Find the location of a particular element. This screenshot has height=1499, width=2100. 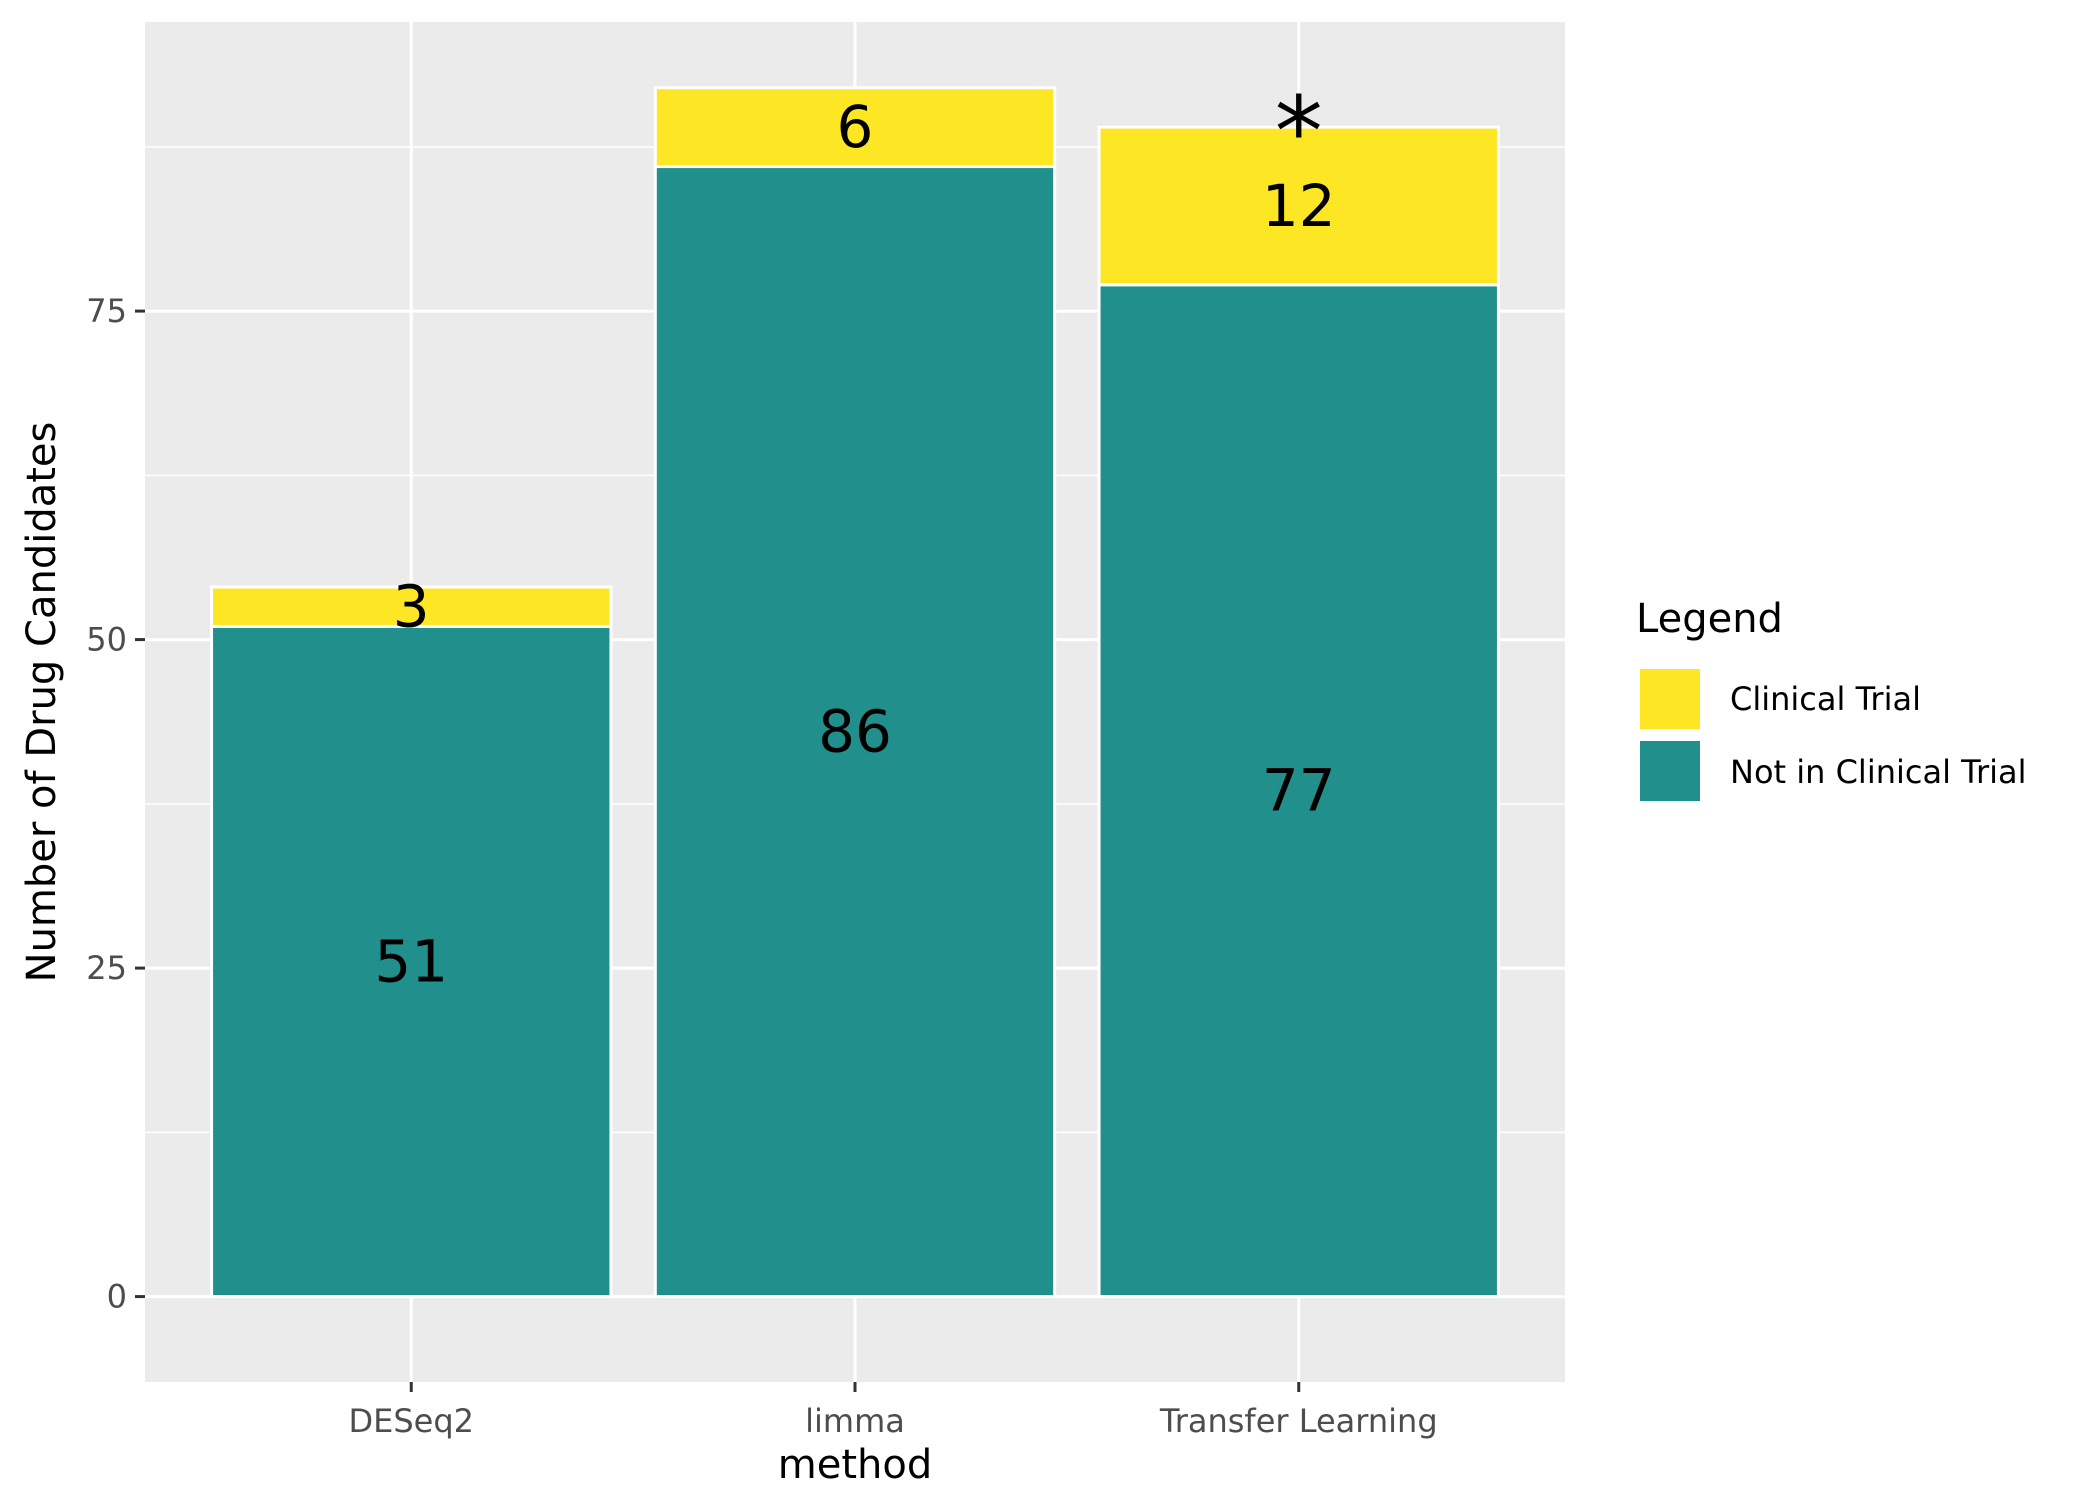

legend-item-clinical-trial: Clinical Trial is located at coordinates (1778, 699).